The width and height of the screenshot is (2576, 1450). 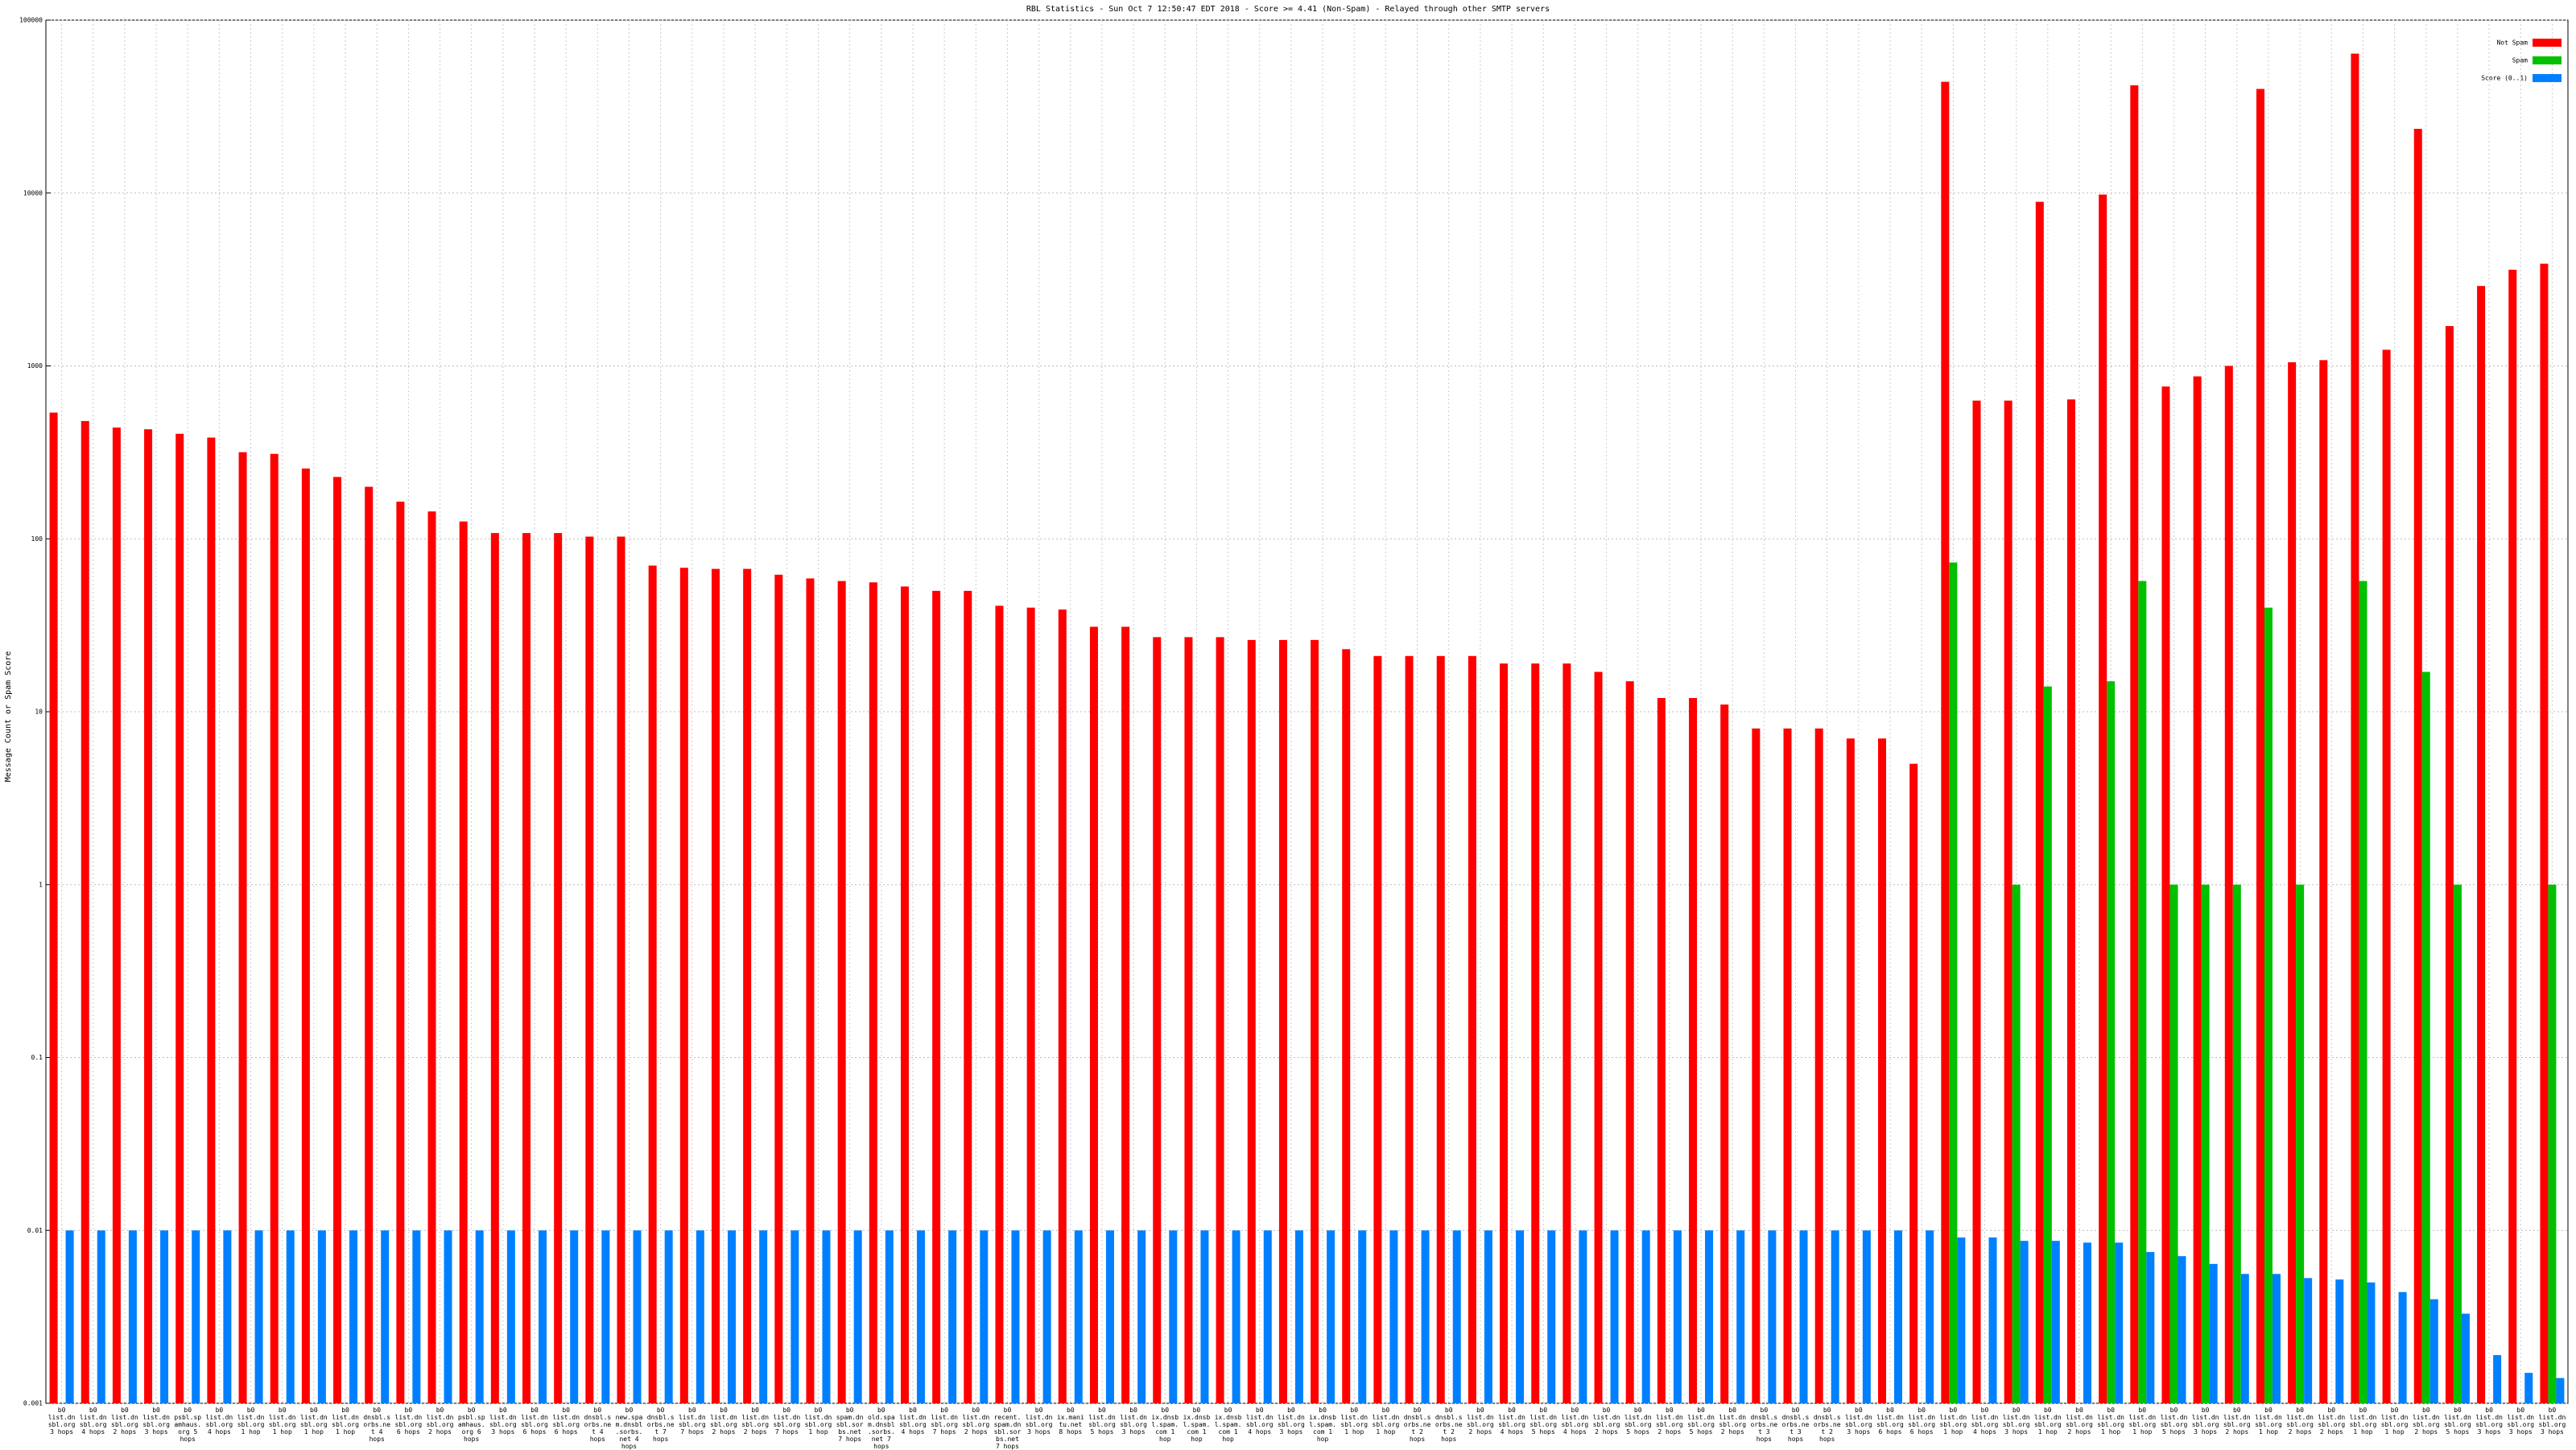 I want to click on legend-label: Spam, so click(x=2520, y=60).